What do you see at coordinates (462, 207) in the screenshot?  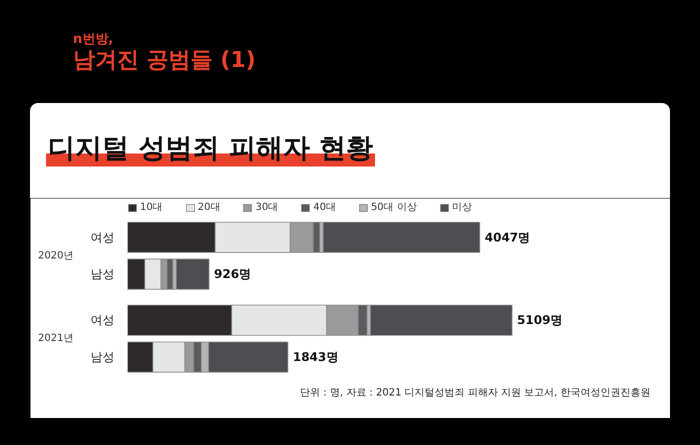 I see `legend-label: 미상` at bounding box center [462, 207].